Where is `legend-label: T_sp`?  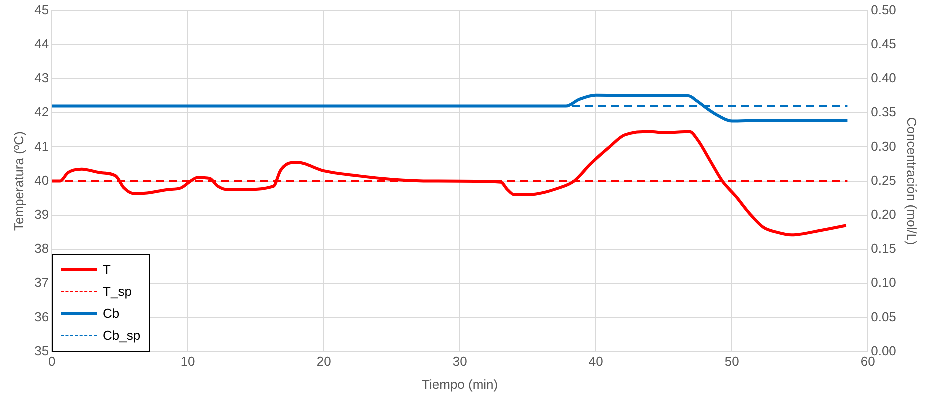 legend-label: T_sp is located at coordinates (117, 292).